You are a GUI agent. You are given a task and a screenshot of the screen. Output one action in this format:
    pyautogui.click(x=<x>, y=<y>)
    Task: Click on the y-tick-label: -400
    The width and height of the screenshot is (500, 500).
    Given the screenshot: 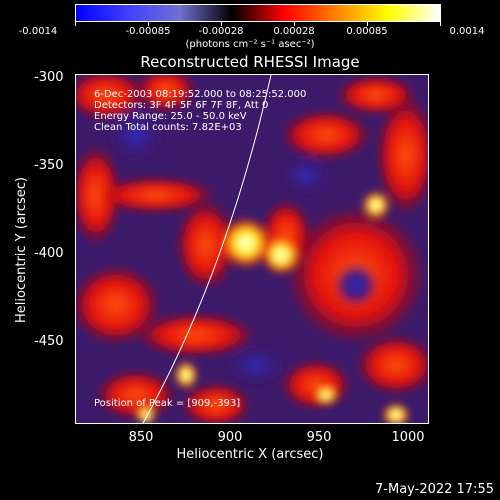 What is the action you would take?
    pyautogui.click(x=49, y=253)
    